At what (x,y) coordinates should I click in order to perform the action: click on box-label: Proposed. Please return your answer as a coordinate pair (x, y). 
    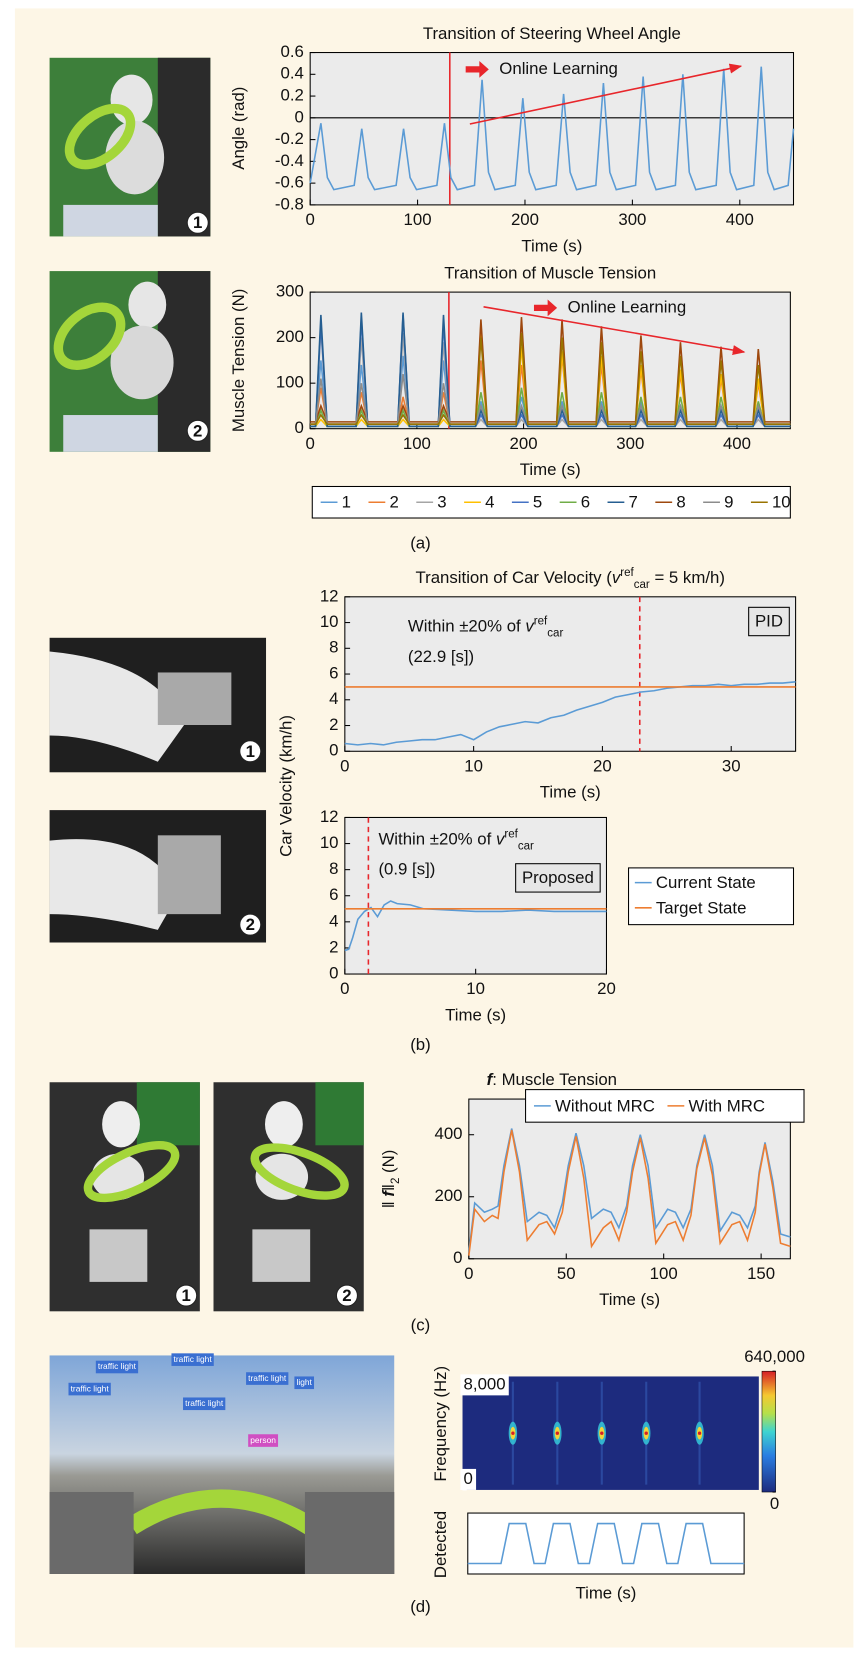
    Looking at the image, I should click on (558, 877).